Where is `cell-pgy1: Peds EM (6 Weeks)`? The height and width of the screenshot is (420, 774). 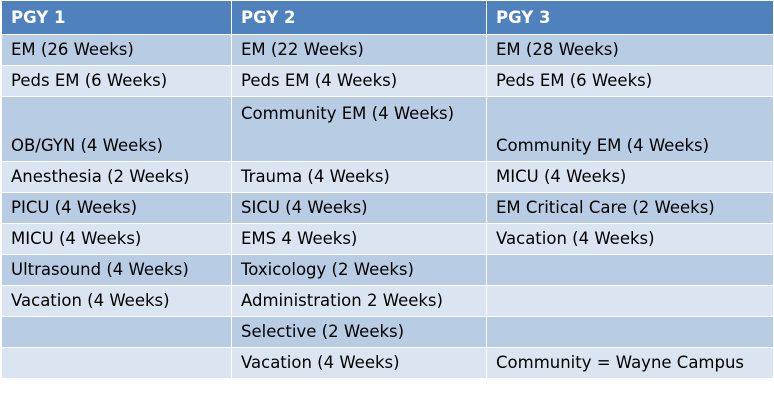 cell-pgy1: Peds EM (6 Weeks) is located at coordinates (116, 81).